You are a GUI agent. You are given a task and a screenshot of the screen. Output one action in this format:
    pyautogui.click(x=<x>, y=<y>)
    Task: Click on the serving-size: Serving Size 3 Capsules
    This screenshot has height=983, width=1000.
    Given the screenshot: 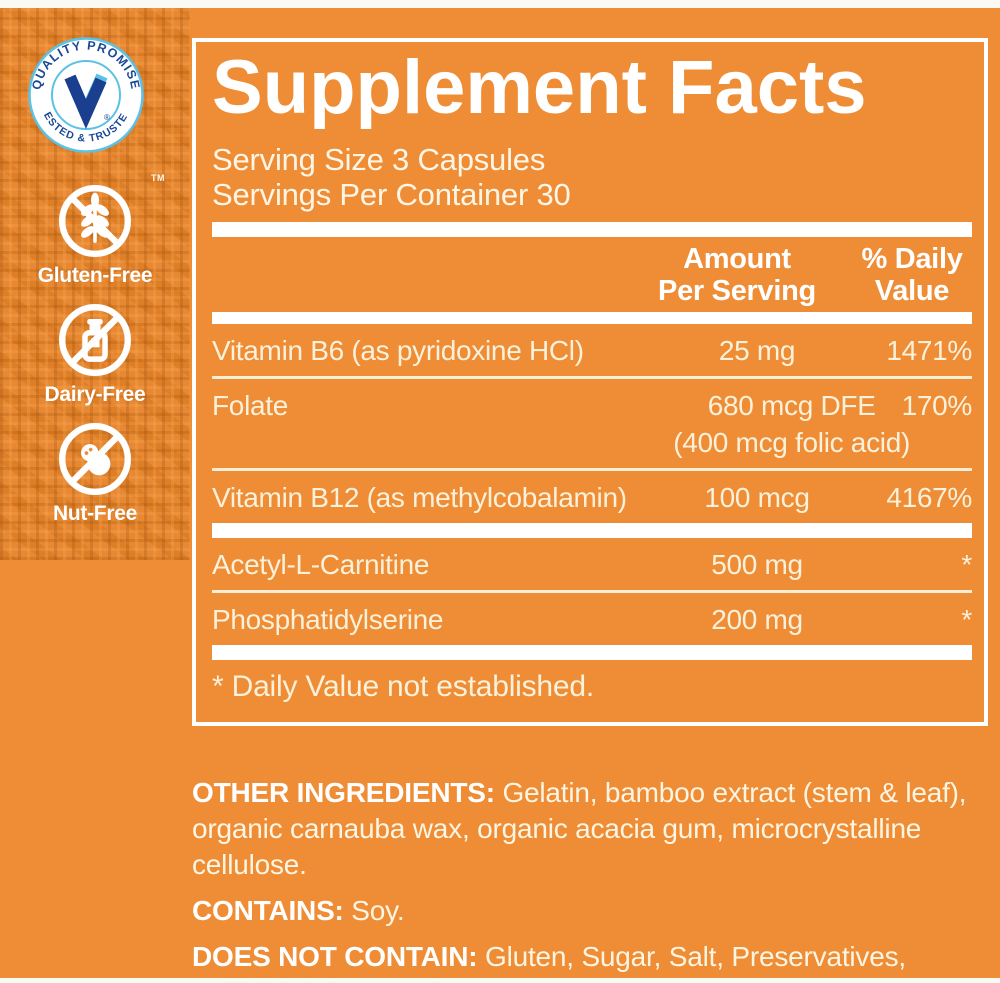 What is the action you would take?
    pyautogui.click(x=379, y=159)
    